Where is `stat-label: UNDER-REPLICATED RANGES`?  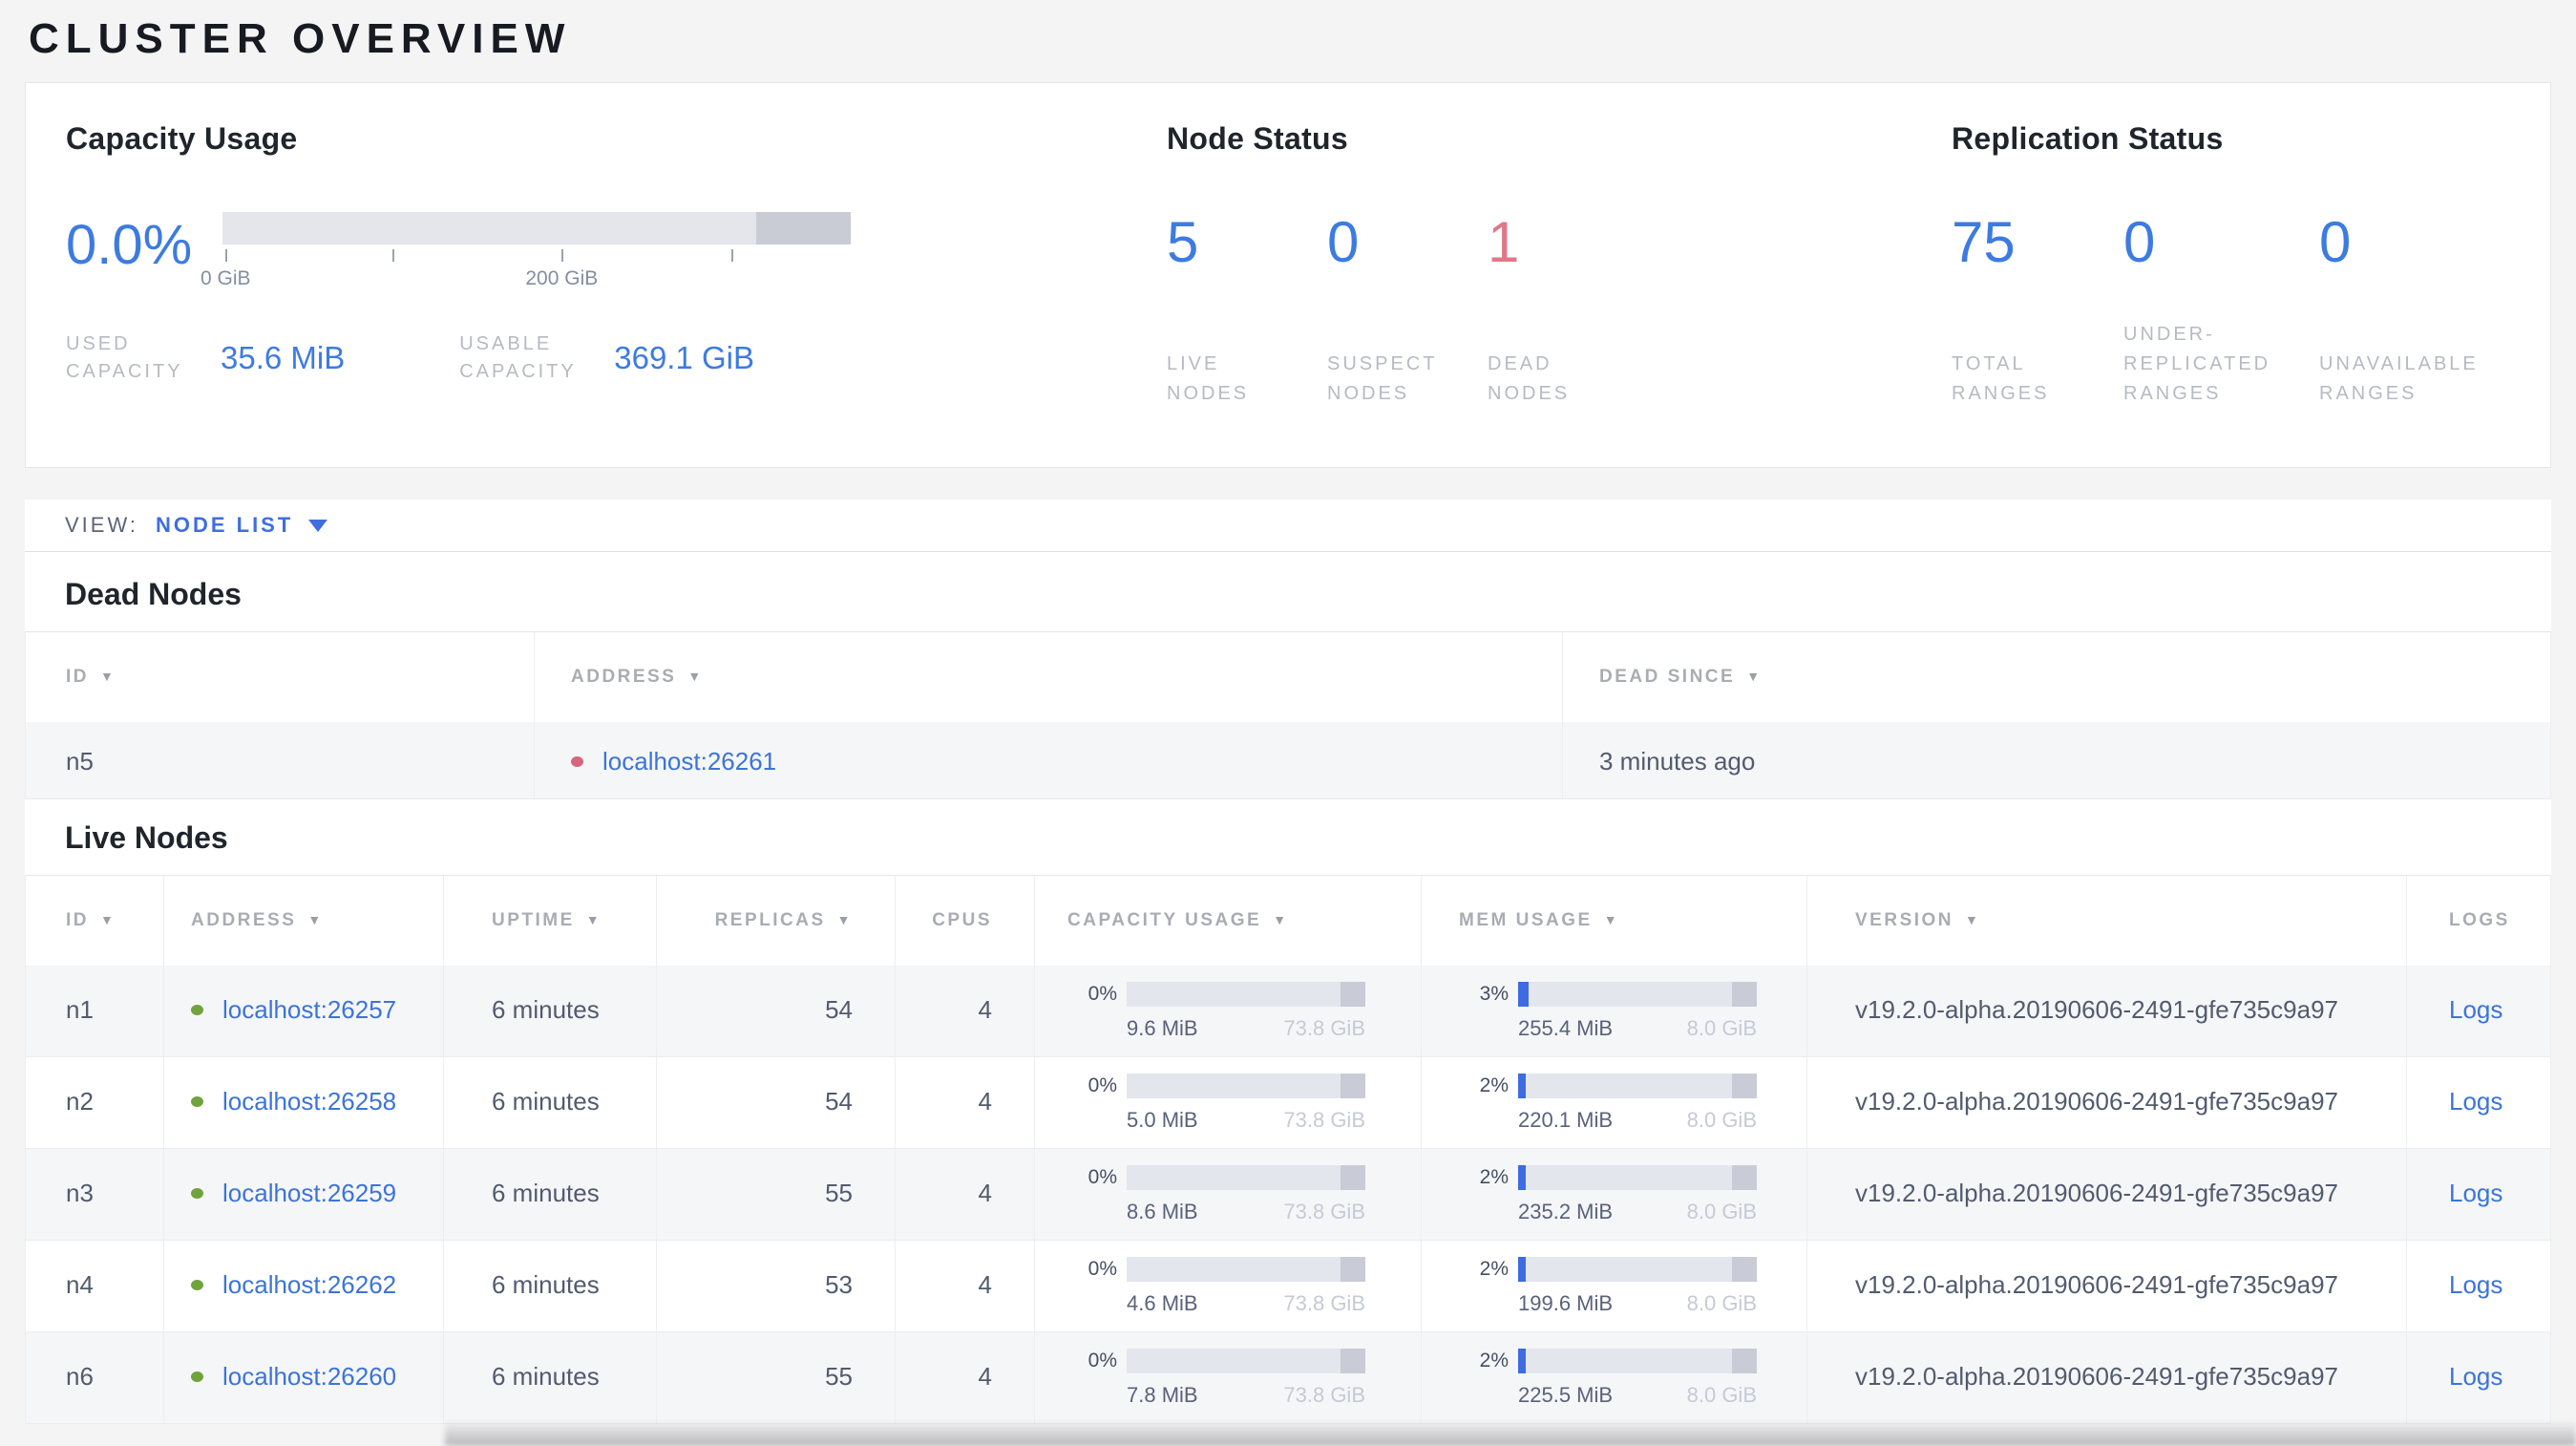 stat-label: UNDER-REPLICATED RANGES is located at coordinates (2197, 364).